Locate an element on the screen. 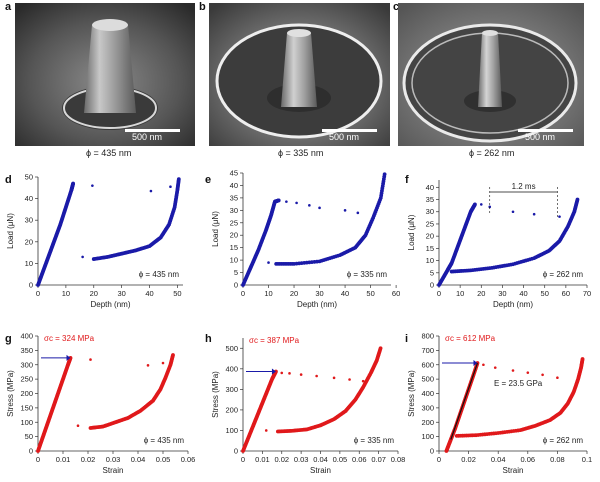 This screenshot has height=482, width=600. x-tick-label: 70 is located at coordinates (587, 293).